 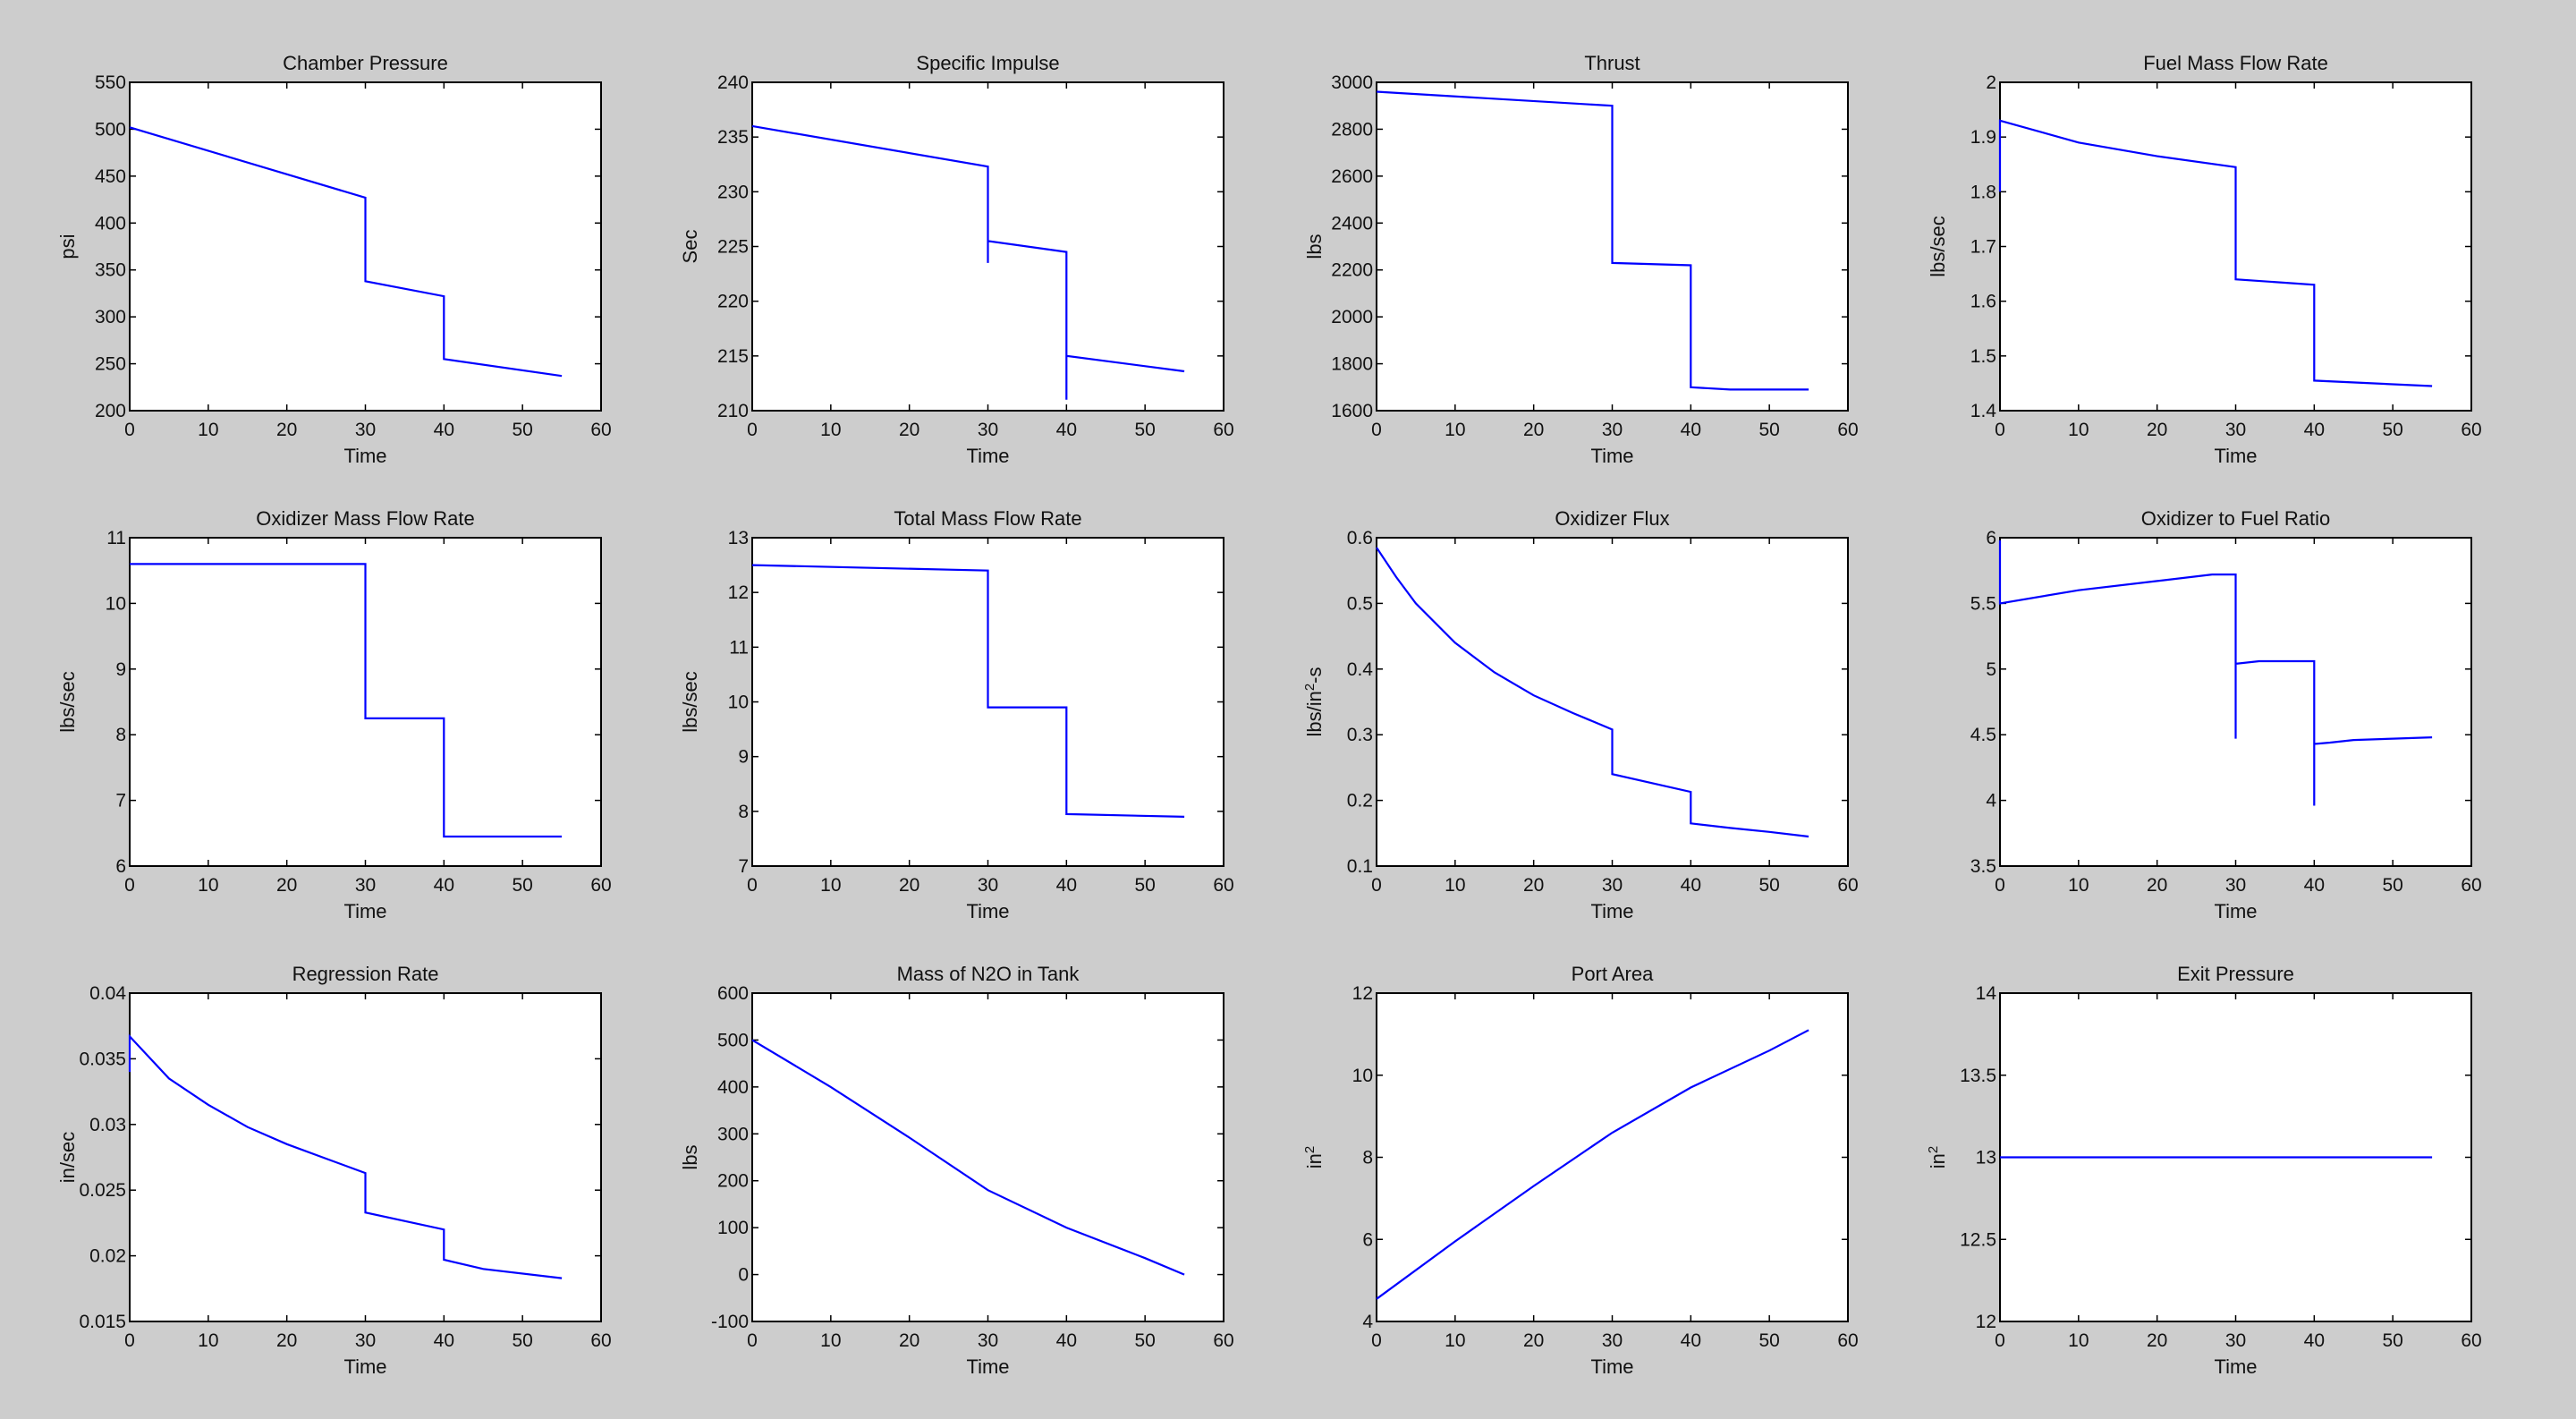 I want to click on y-axis-label-superscript: 2, so click(x=1933, y=1149).